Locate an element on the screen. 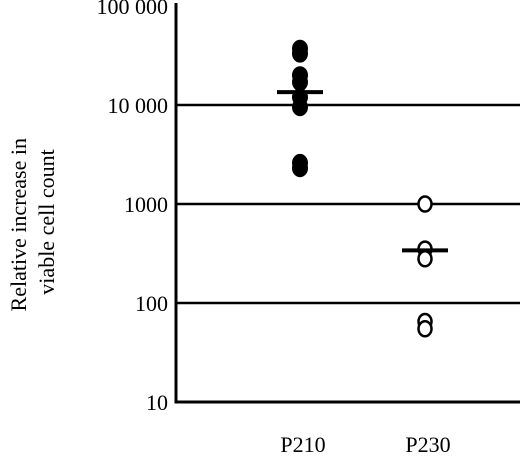 This screenshot has width=520, height=465. y-tick-label: 100 is located at coordinates (151, 303).